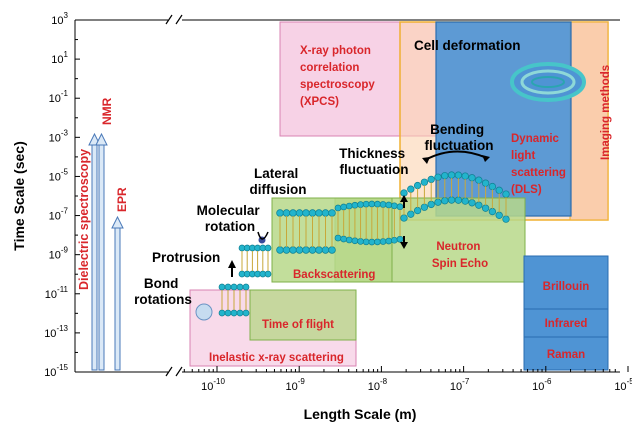 The image size is (632, 429). I want to click on protrusion-membrane-top, so click(255, 248).